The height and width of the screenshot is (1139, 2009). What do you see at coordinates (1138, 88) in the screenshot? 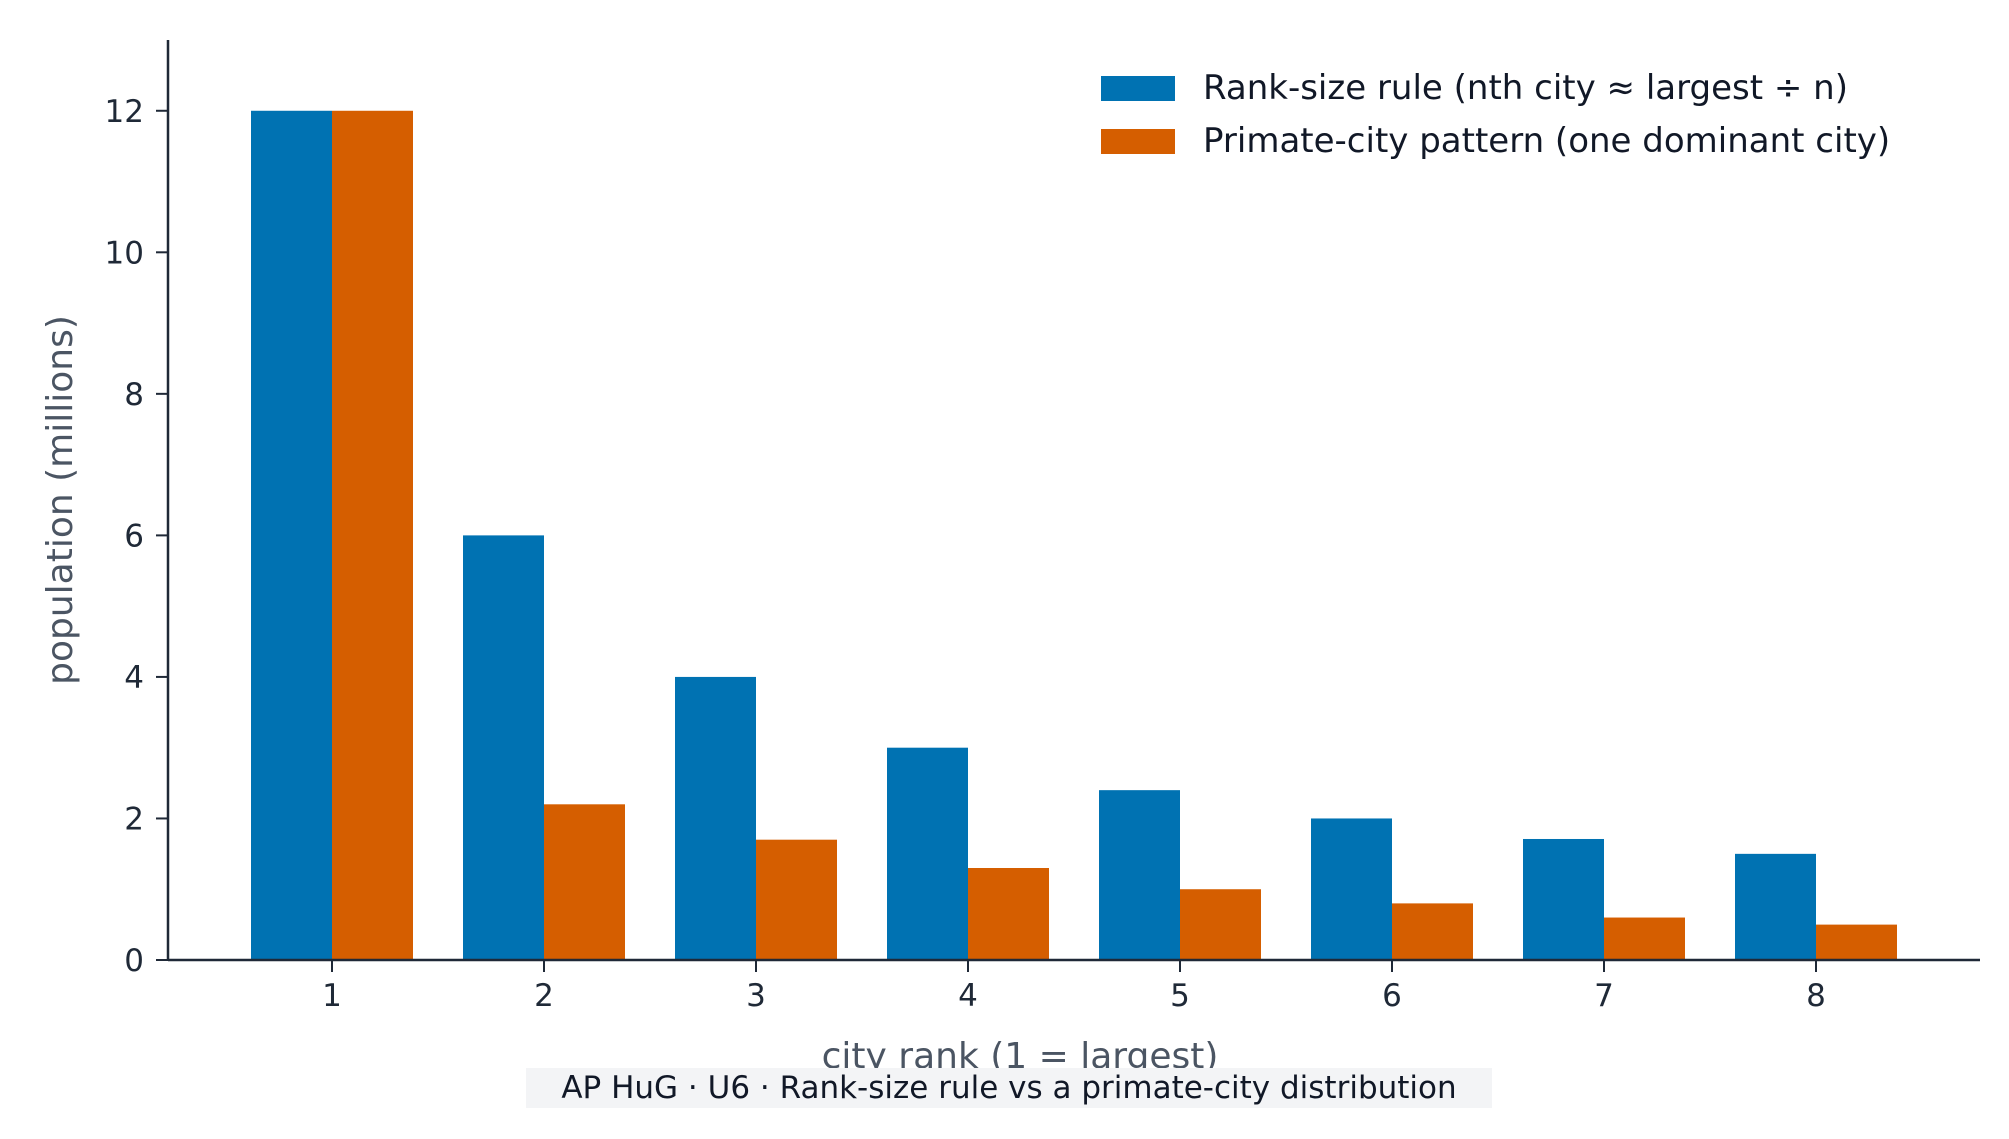
I see `legend-swatch-rank-size` at bounding box center [1138, 88].